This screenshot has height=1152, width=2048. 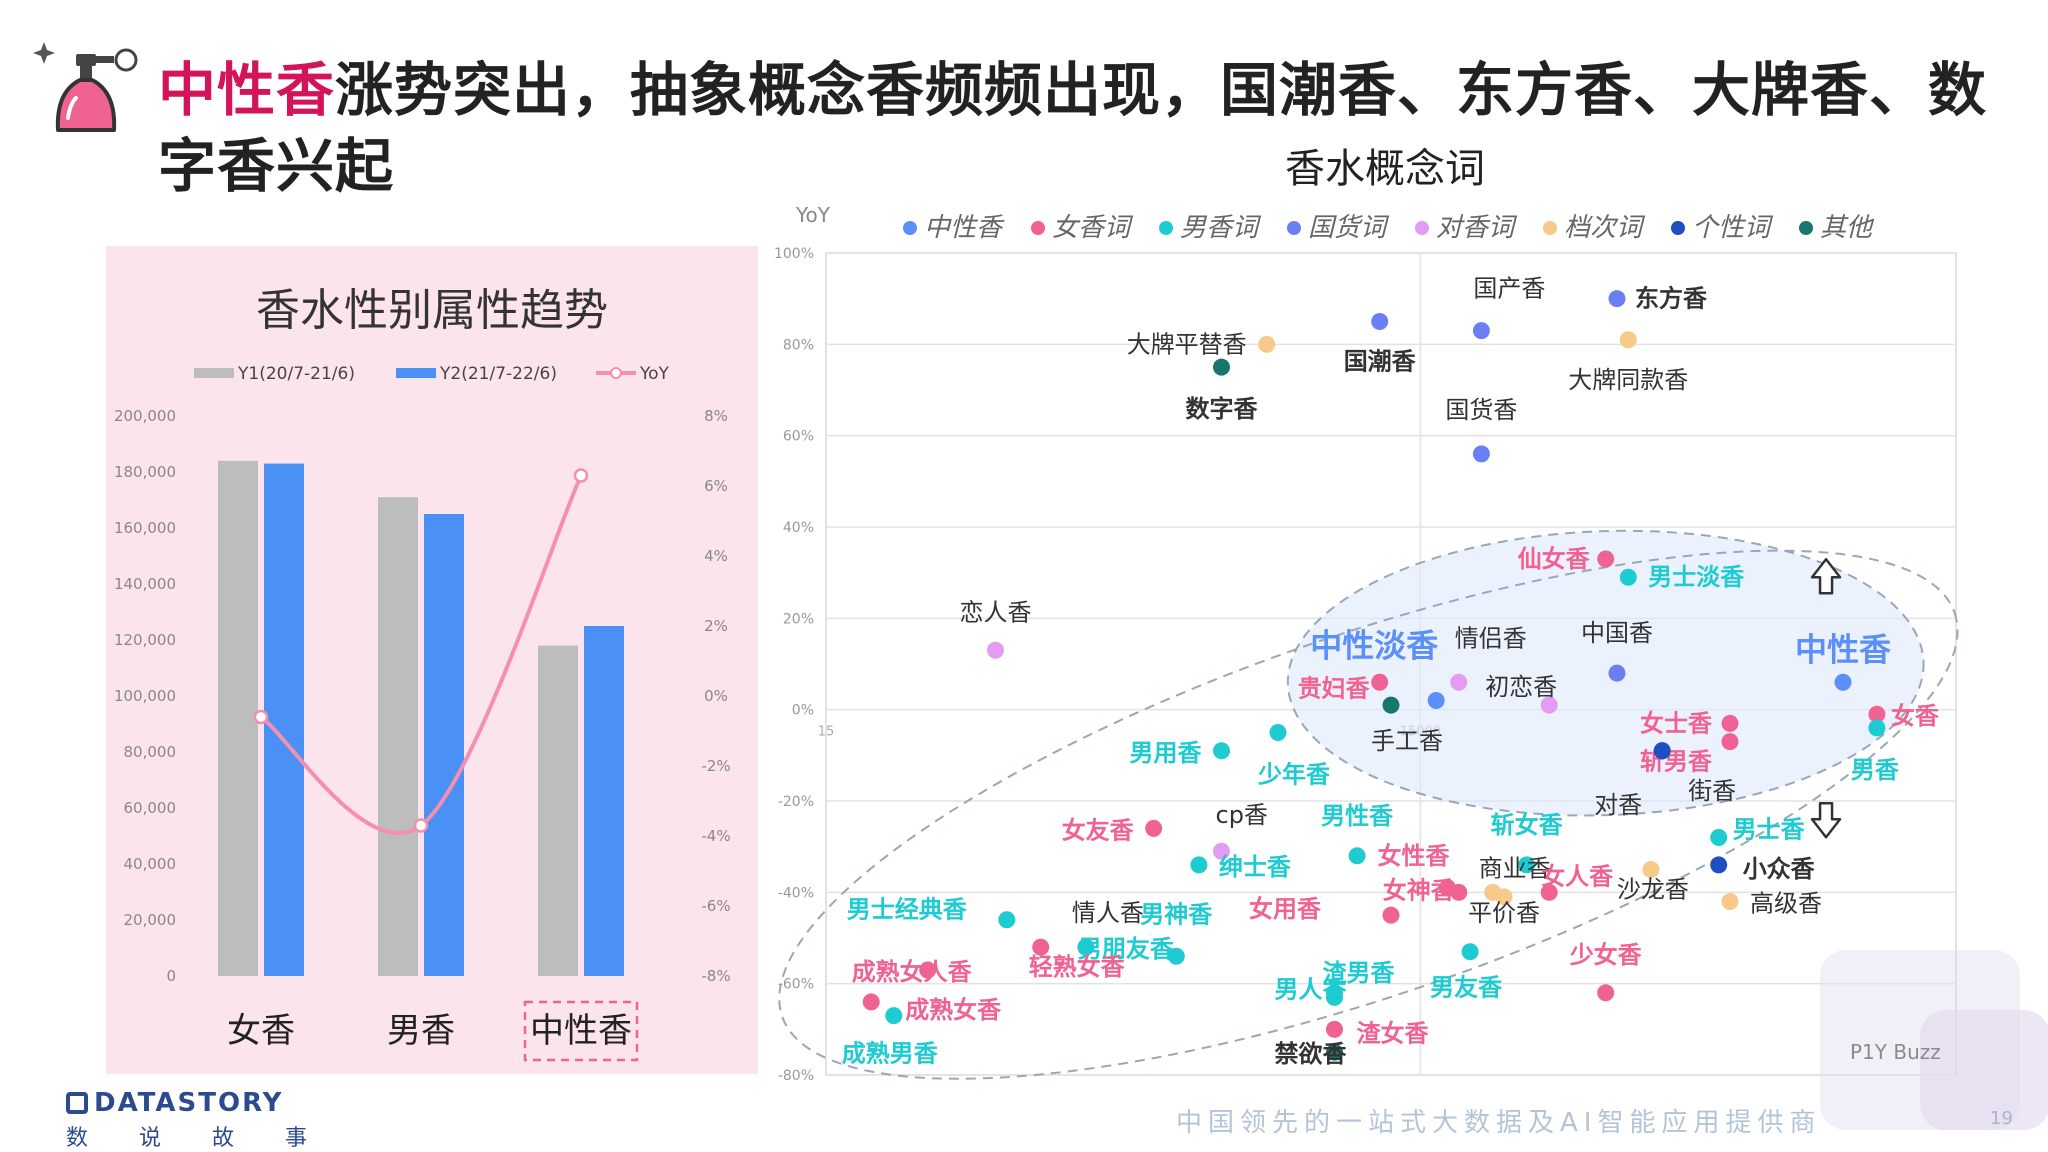 I want to click on yoy-line, so click(x=421, y=655).